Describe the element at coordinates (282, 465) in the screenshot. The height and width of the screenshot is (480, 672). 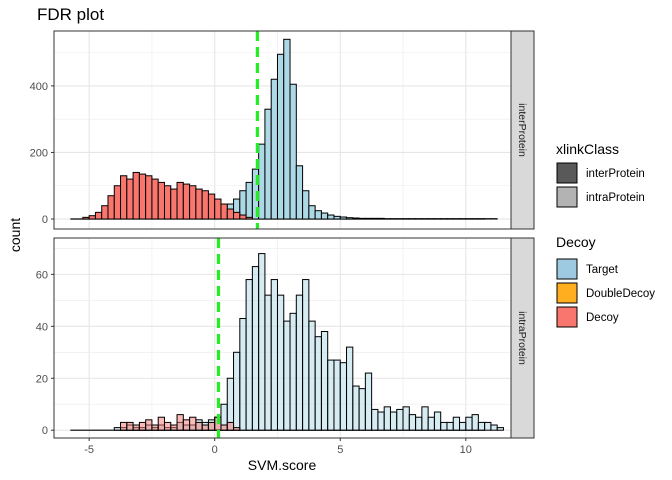
I see `x-axis-label: SVM.score` at that location.